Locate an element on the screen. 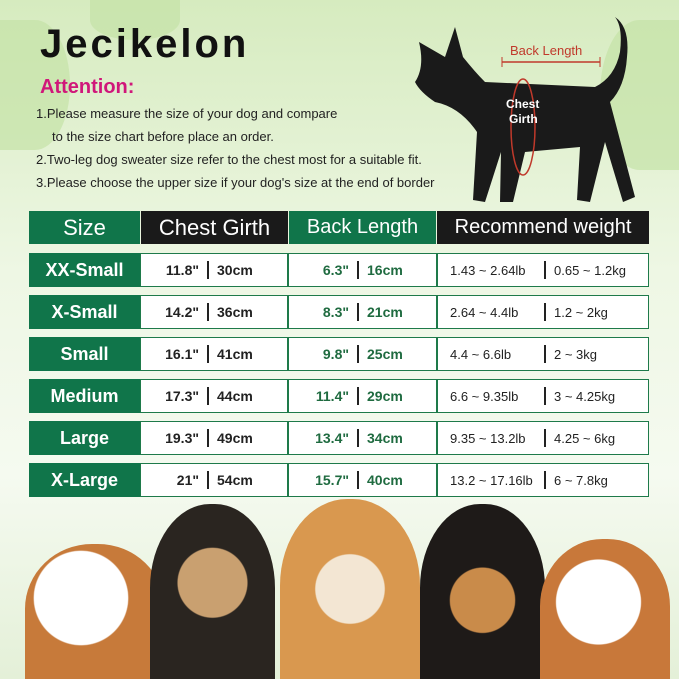  chest-cm: 30cm is located at coordinates (235, 270).